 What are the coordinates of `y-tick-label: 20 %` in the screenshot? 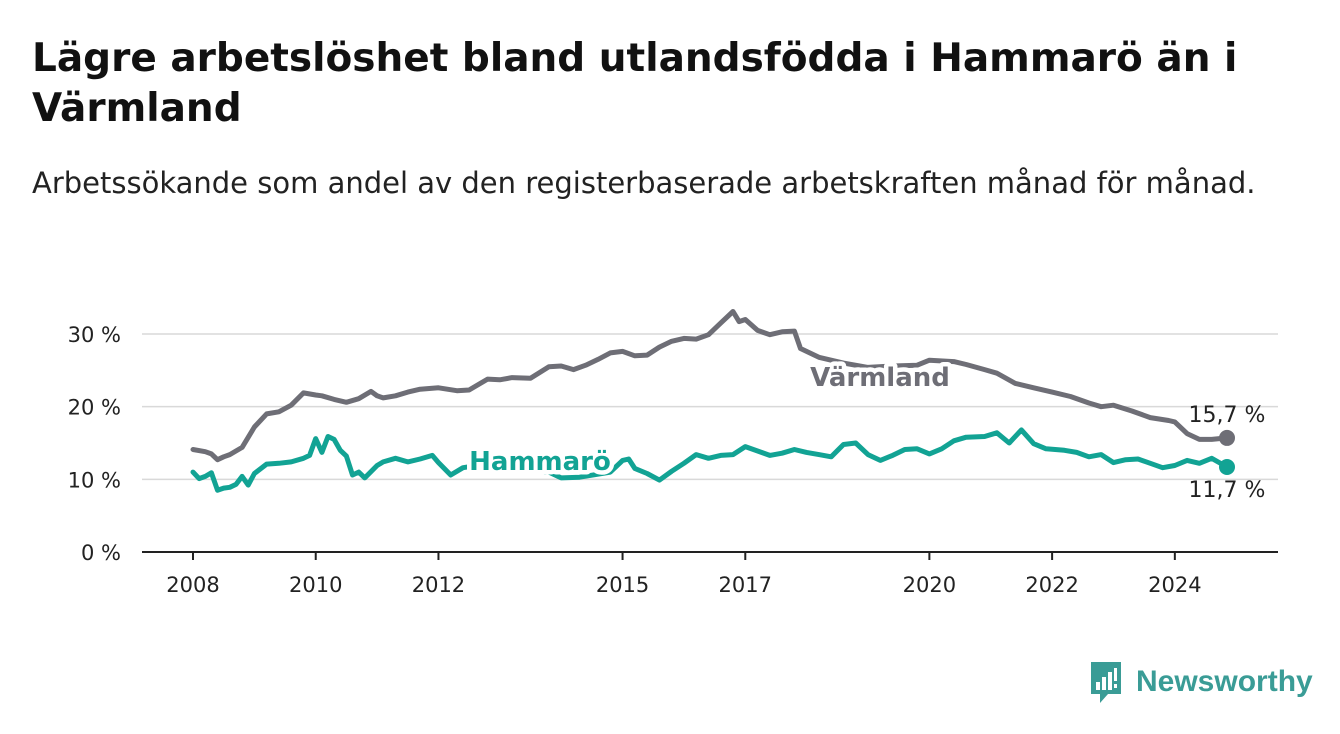 It's located at (94, 408).